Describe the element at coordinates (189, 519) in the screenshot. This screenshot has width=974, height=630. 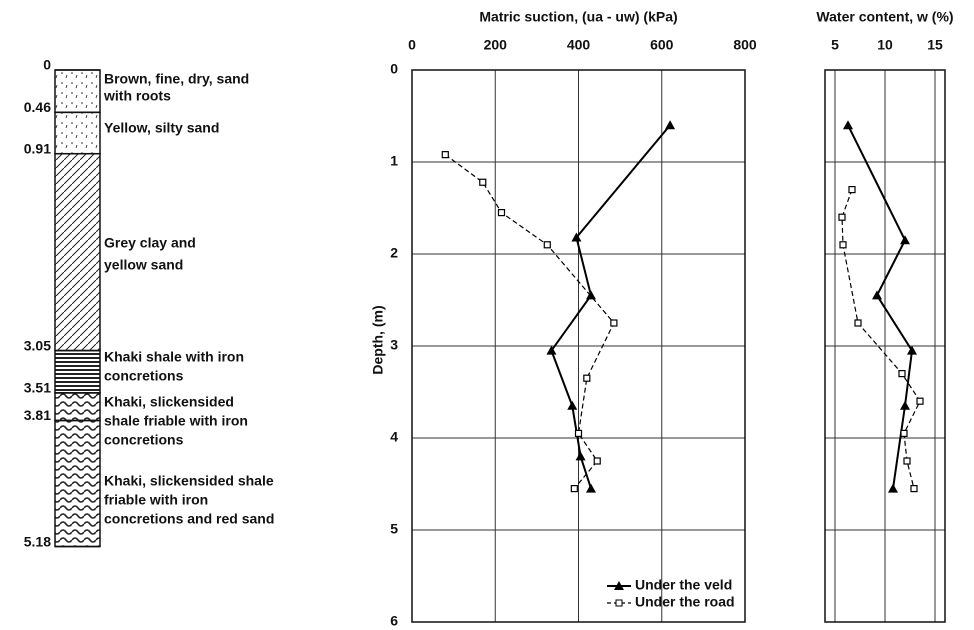
I see `layer-description: concretions and red sand` at that location.